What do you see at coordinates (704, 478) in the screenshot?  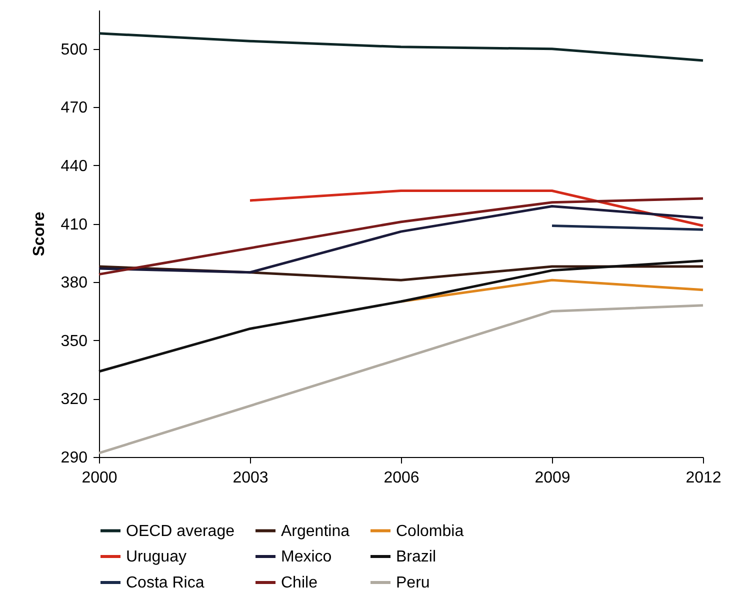 I see `x-tick-label: 2012` at bounding box center [704, 478].